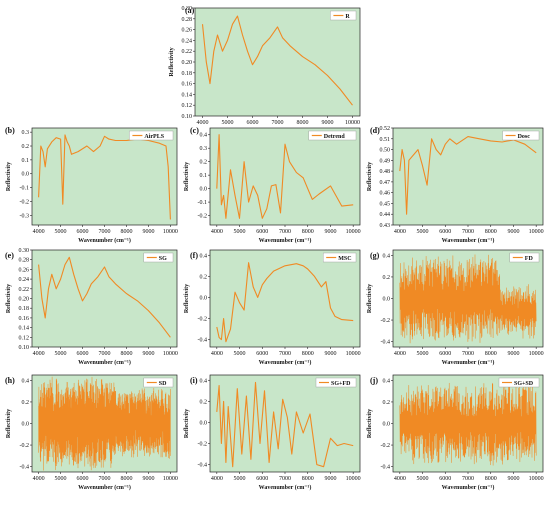 The width and height of the screenshot is (550, 505). What do you see at coordinates (385, 161) in the screenshot?
I see `y-tick-label: 0.49` at bounding box center [385, 161].